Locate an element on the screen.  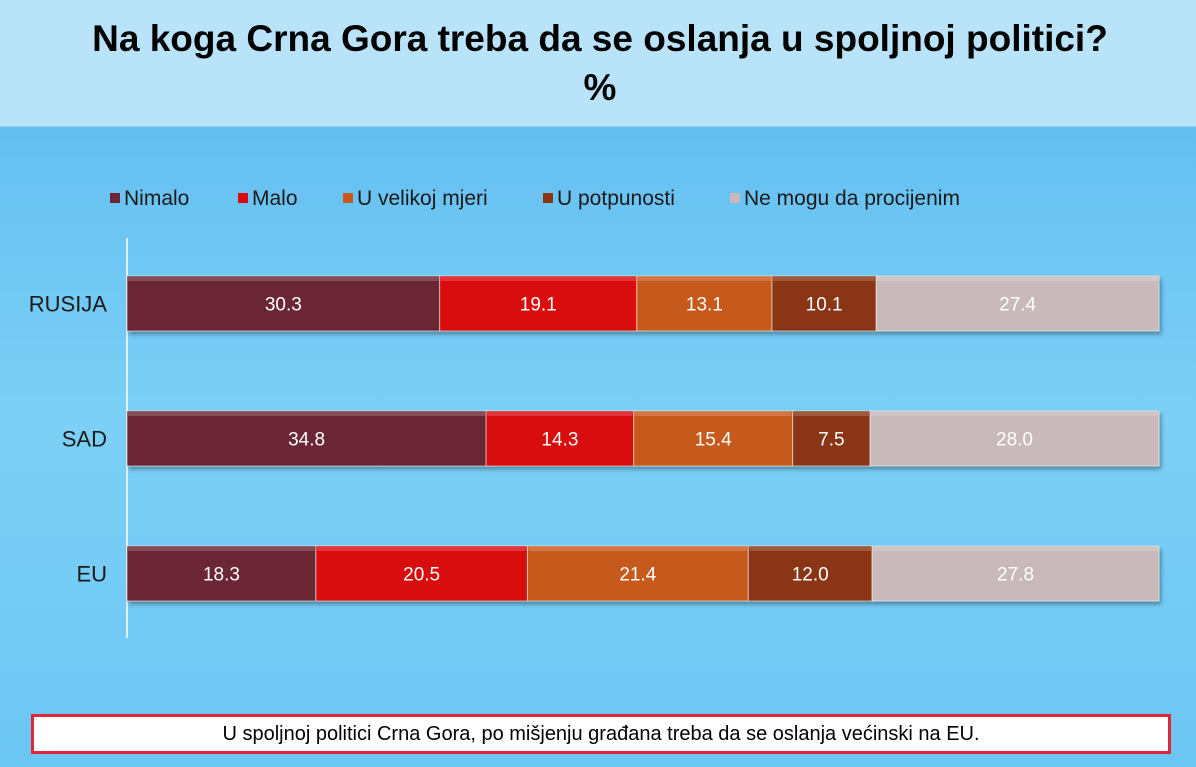
category-label-eu: EU is located at coordinates (91, 574).